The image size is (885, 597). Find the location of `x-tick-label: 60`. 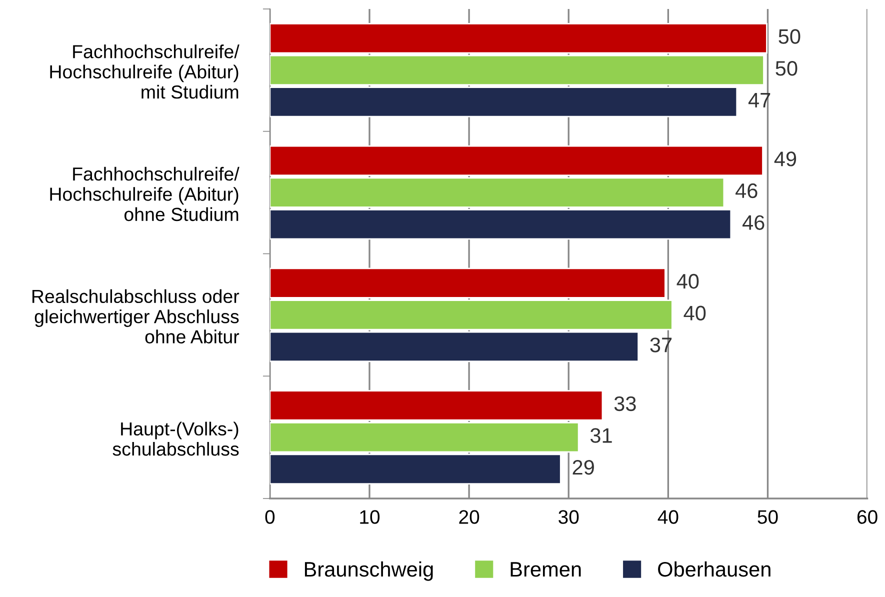

x-tick-label: 60 is located at coordinates (867, 517).